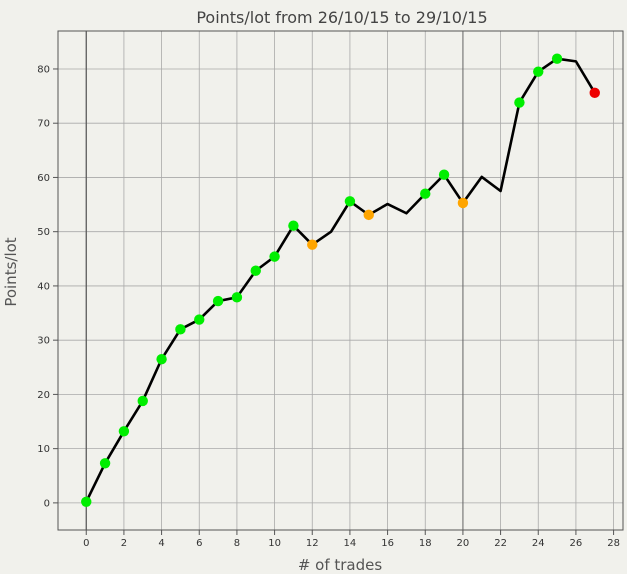 This screenshot has width=627, height=574. What do you see at coordinates (237, 543) in the screenshot?
I see `x-tick-label: 8` at bounding box center [237, 543].